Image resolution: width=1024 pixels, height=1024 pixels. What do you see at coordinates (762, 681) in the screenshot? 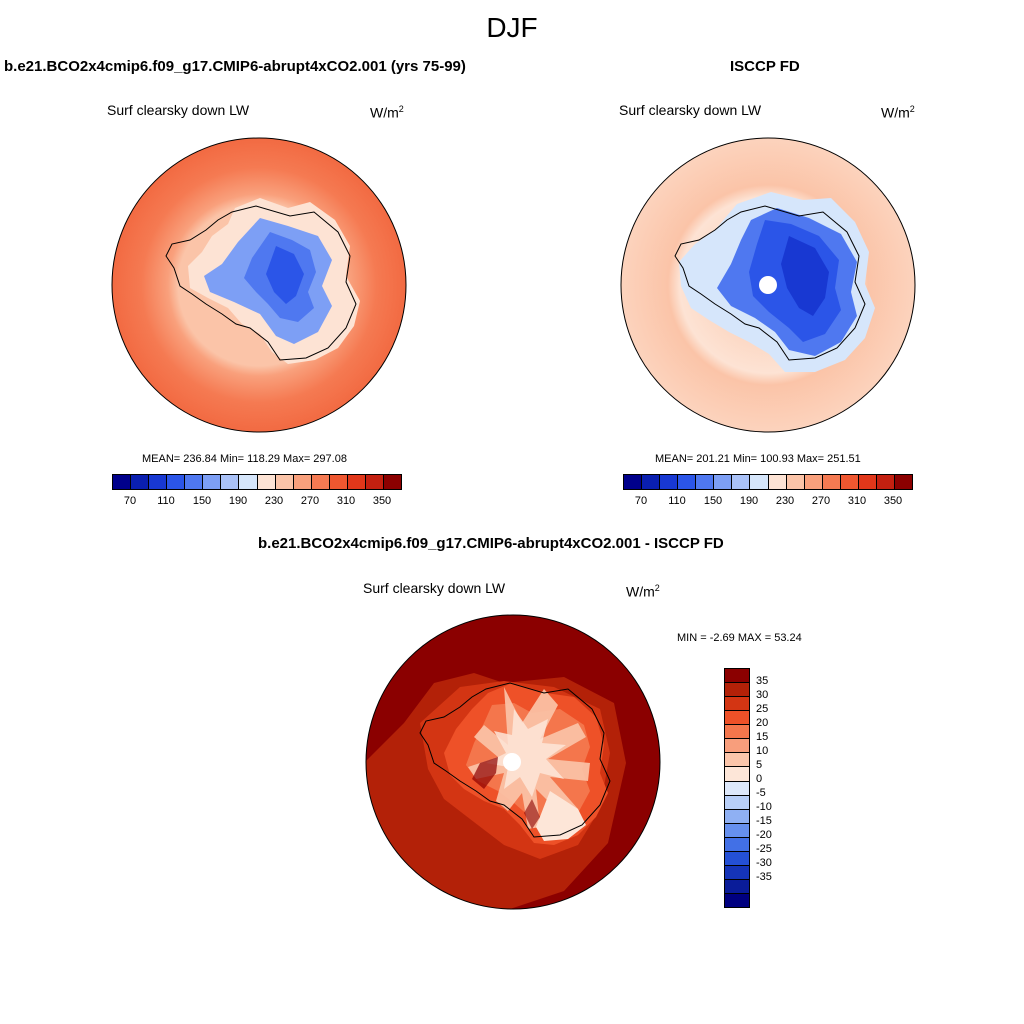
I see `diff-colorbar-tick-label: 35` at bounding box center [762, 681].